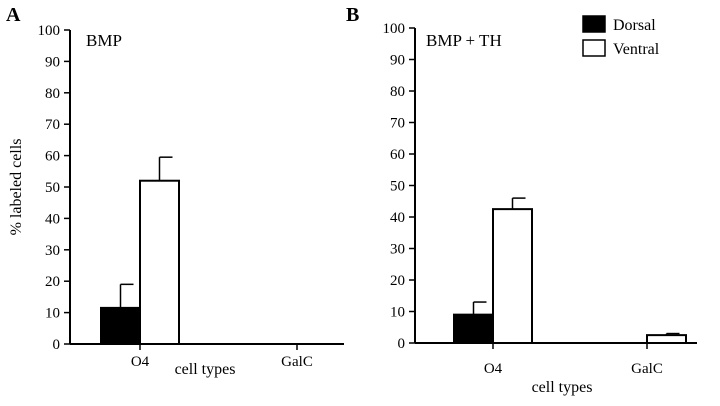 Image resolution: width=720 pixels, height=406 pixels. Describe the element at coordinates (397, 281) in the screenshot. I see `panel-b-y-tick-label: 20` at that location.